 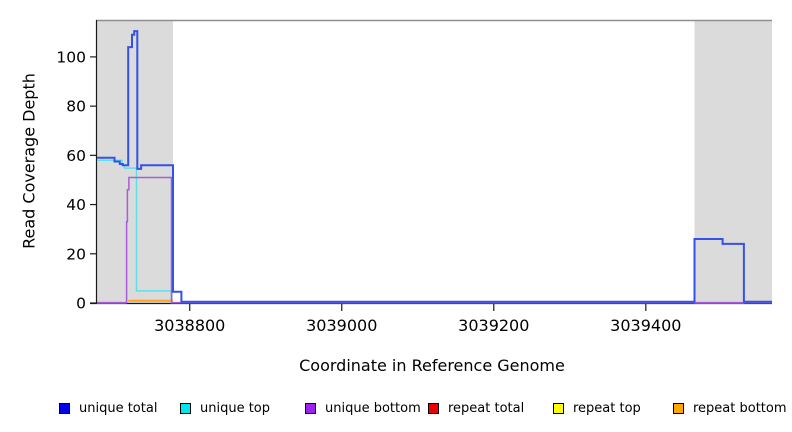 I want to click on legend-label: repeat bottom, so click(x=740, y=408).